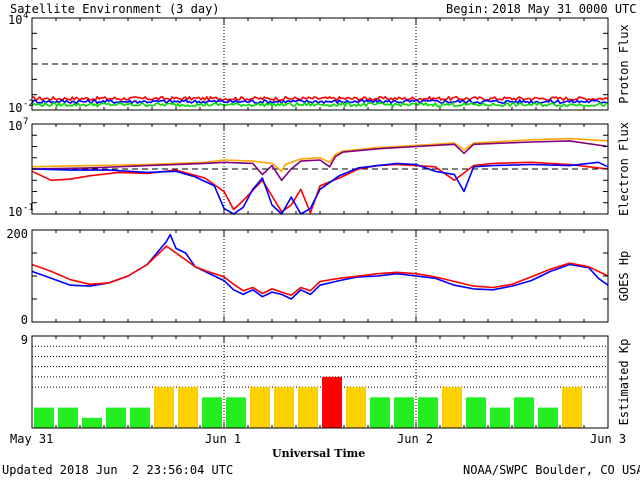 The image size is (640, 480). Describe the element at coordinates (624, 382) in the screenshot. I see `kp-y-axis-label: Estimated Kp` at that location.